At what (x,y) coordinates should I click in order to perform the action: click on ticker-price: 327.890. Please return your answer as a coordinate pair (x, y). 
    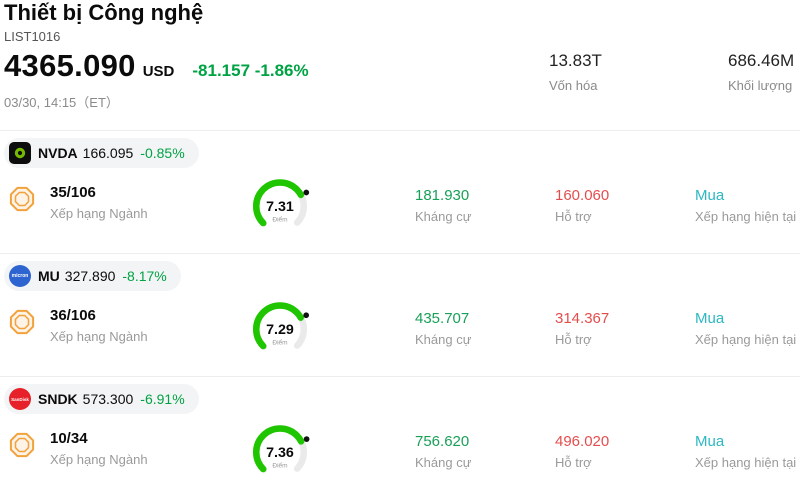
    Looking at the image, I should click on (90, 276).